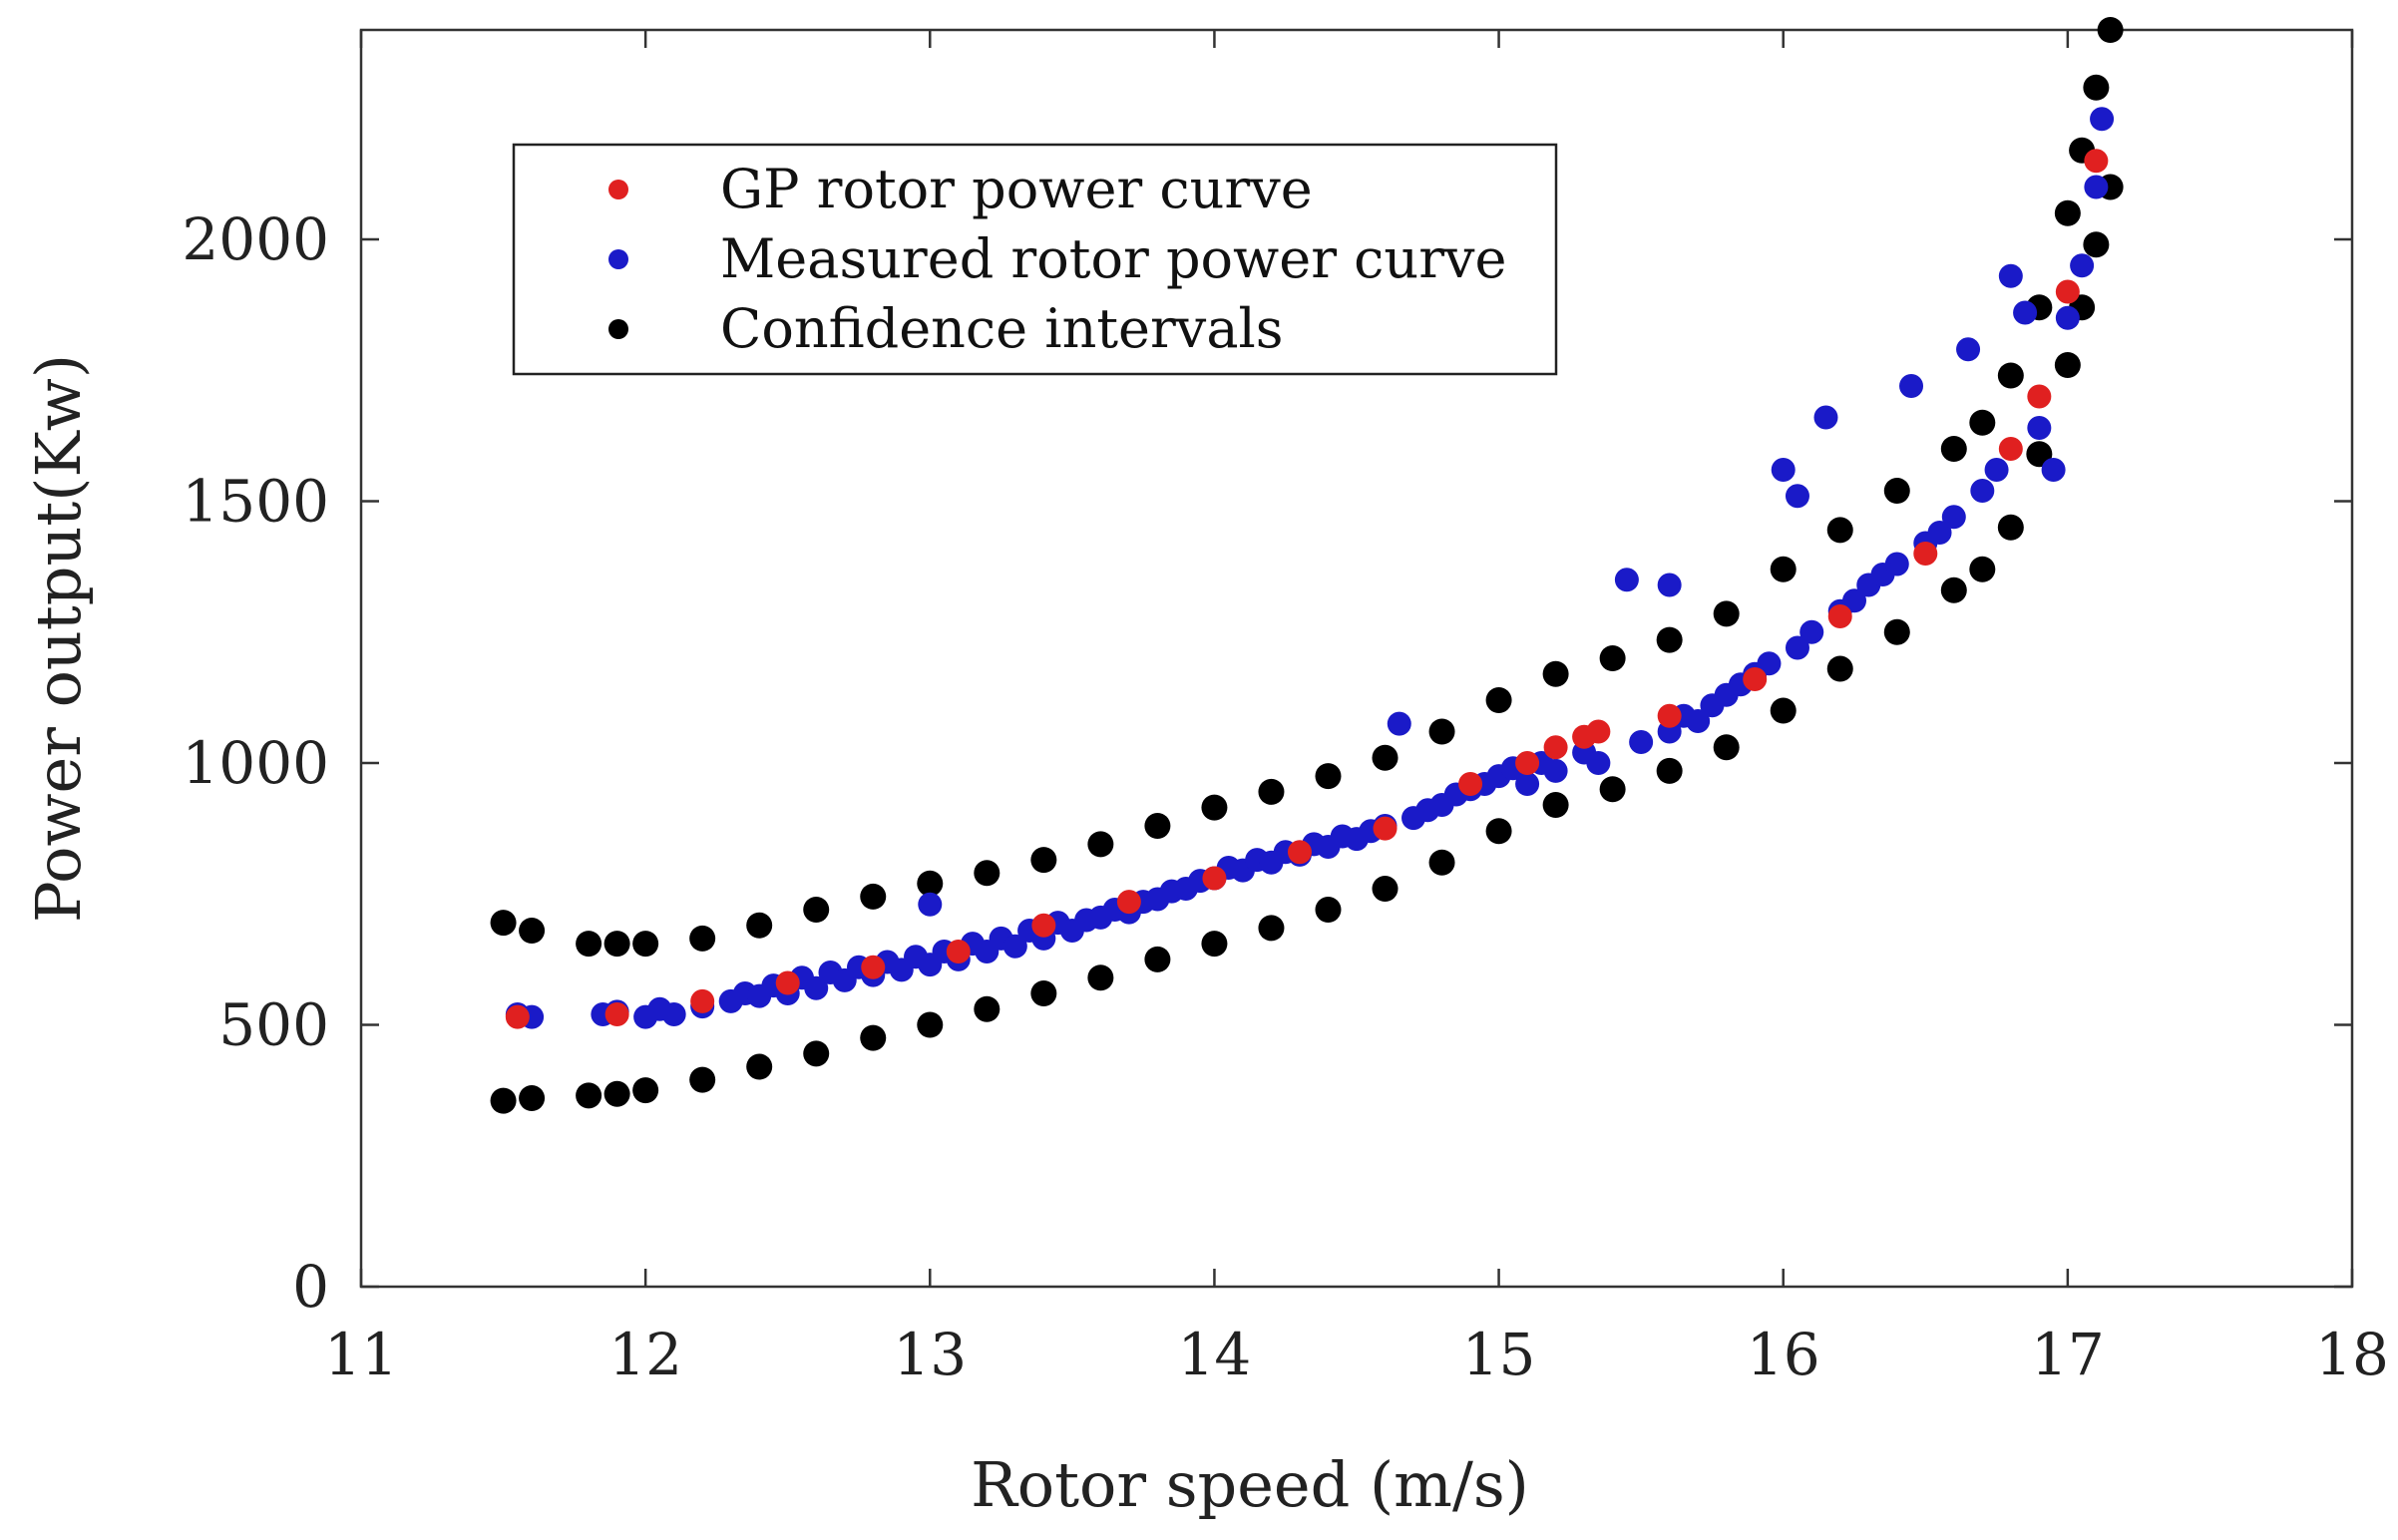 This screenshot has height=1540, width=2398. What do you see at coordinates (58, 638) in the screenshot?
I see `y-axis-title: Power output(Kw)` at bounding box center [58, 638].